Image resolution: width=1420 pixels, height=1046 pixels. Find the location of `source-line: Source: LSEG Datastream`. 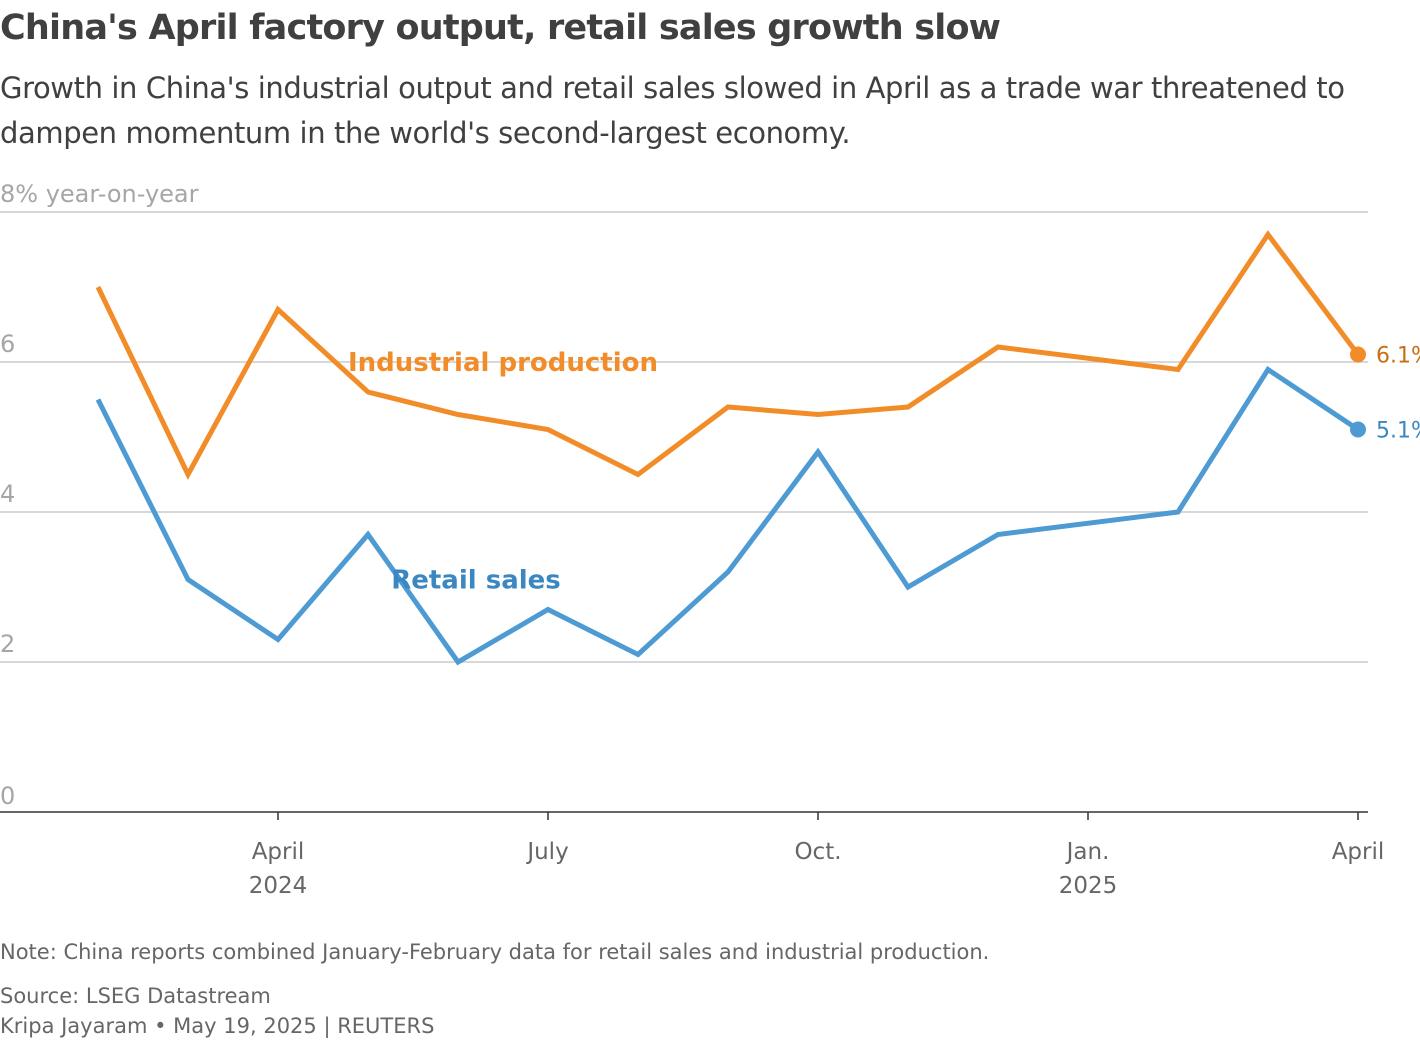

source-line: Source: LSEG Datastream is located at coordinates (135, 996).